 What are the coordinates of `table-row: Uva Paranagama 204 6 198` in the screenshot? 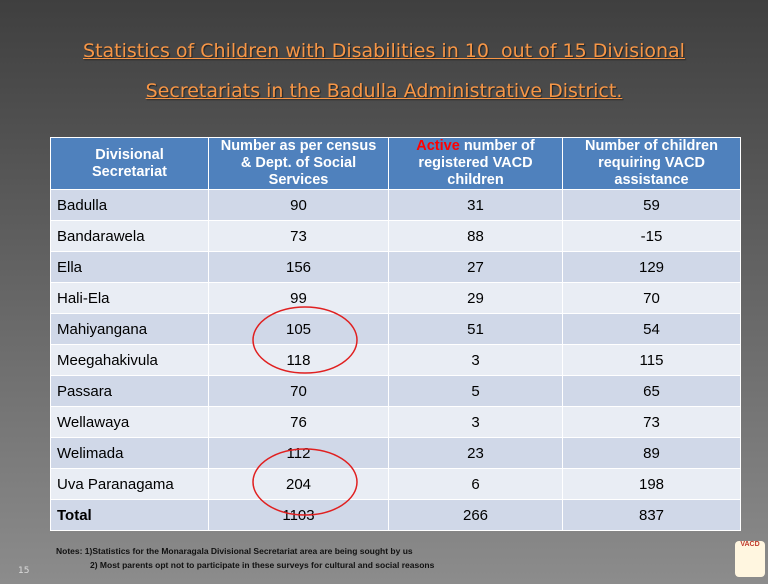 It's located at (395, 484).